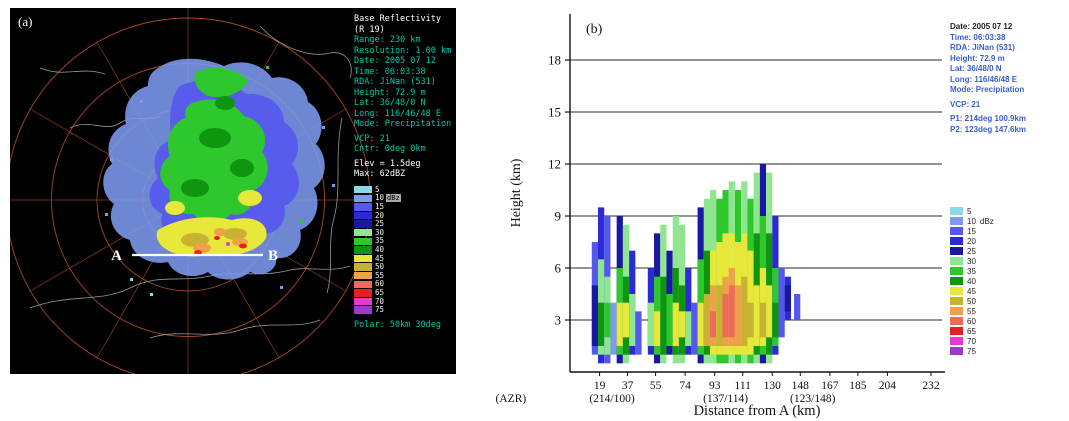 This screenshot has height=421, width=1069. Describe the element at coordinates (971, 331) in the screenshot. I see `legend-value: 65` at that location.